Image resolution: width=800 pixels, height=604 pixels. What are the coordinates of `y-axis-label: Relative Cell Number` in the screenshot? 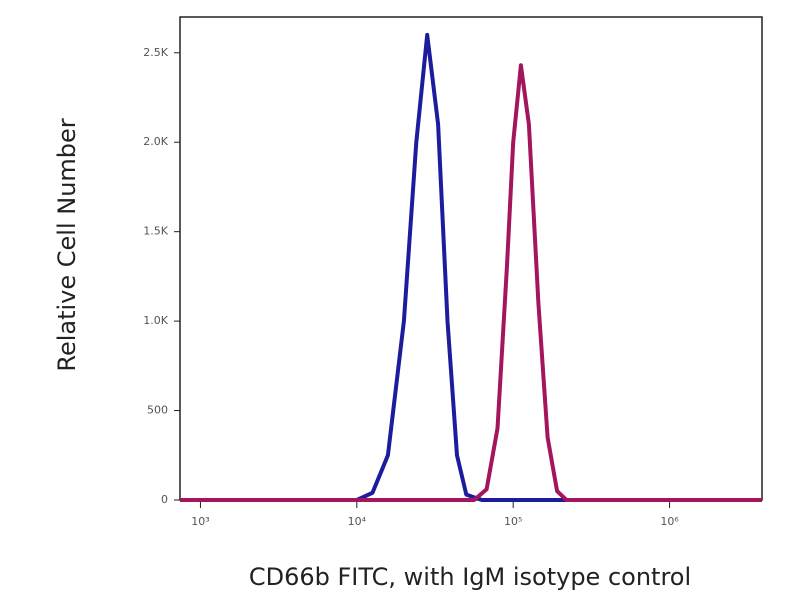 It's located at (67, 244).